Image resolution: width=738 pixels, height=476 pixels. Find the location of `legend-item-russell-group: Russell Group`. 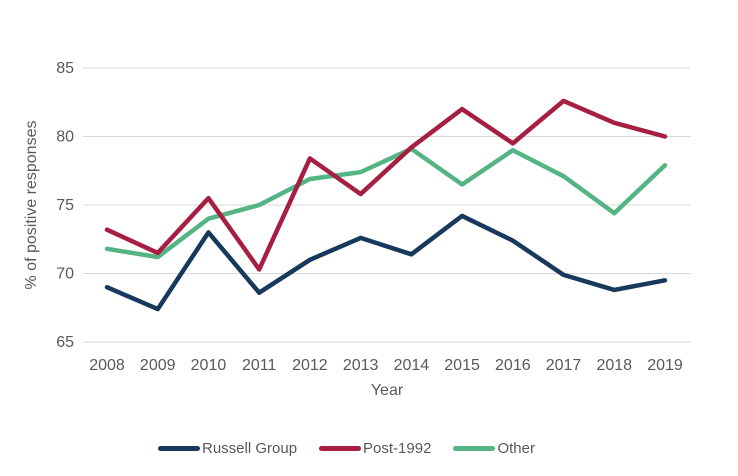

legend-item-russell-group: Russell Group is located at coordinates (227, 448).